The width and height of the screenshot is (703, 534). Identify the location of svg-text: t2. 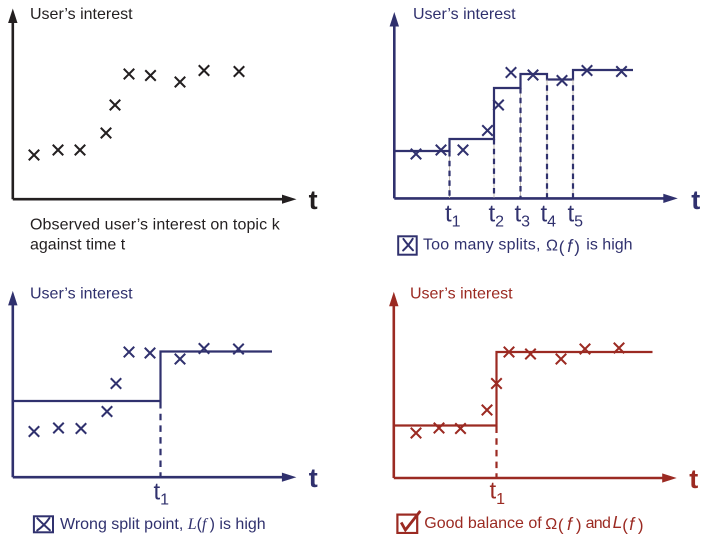
(497, 215).